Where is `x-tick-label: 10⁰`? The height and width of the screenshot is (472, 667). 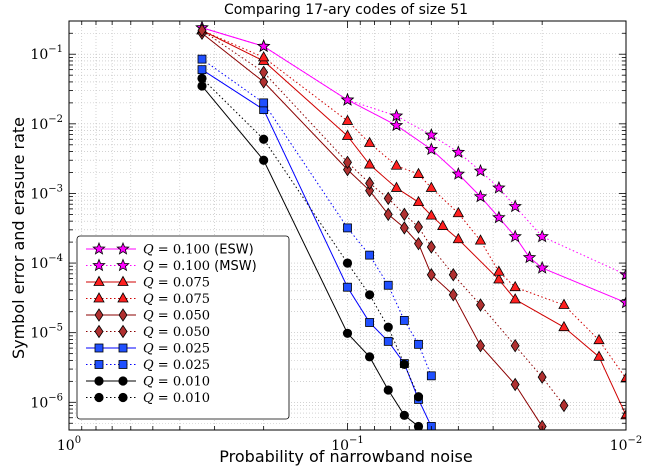 x-tick-label: 10⁰ is located at coordinates (69, 444).